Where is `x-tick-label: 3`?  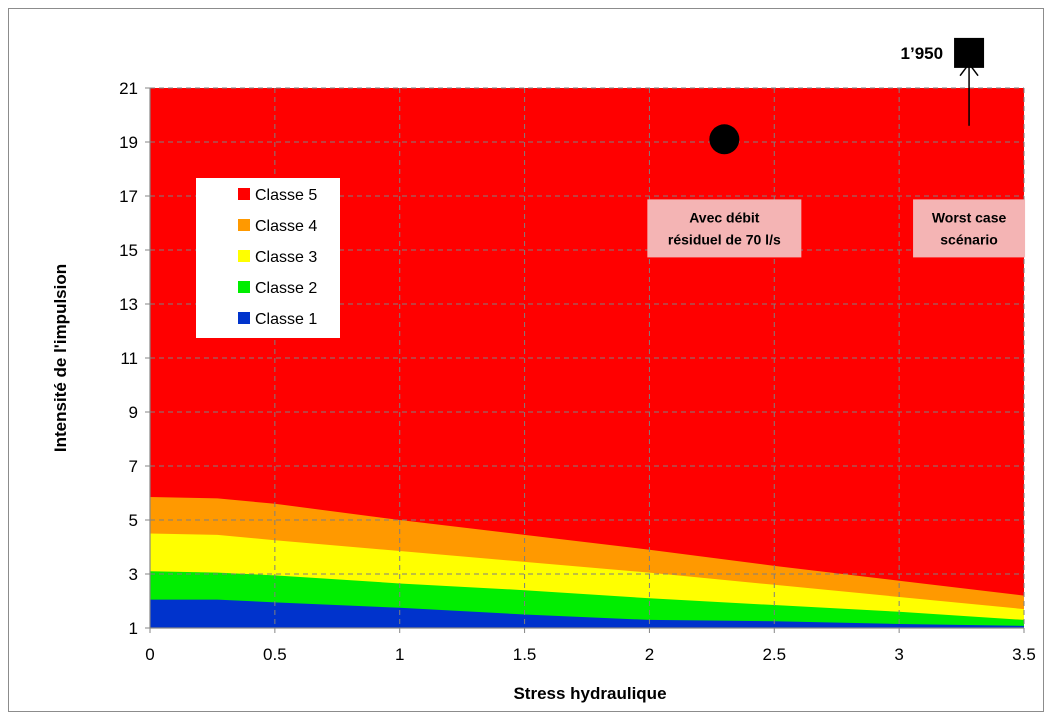
x-tick-label: 3 is located at coordinates (898, 654).